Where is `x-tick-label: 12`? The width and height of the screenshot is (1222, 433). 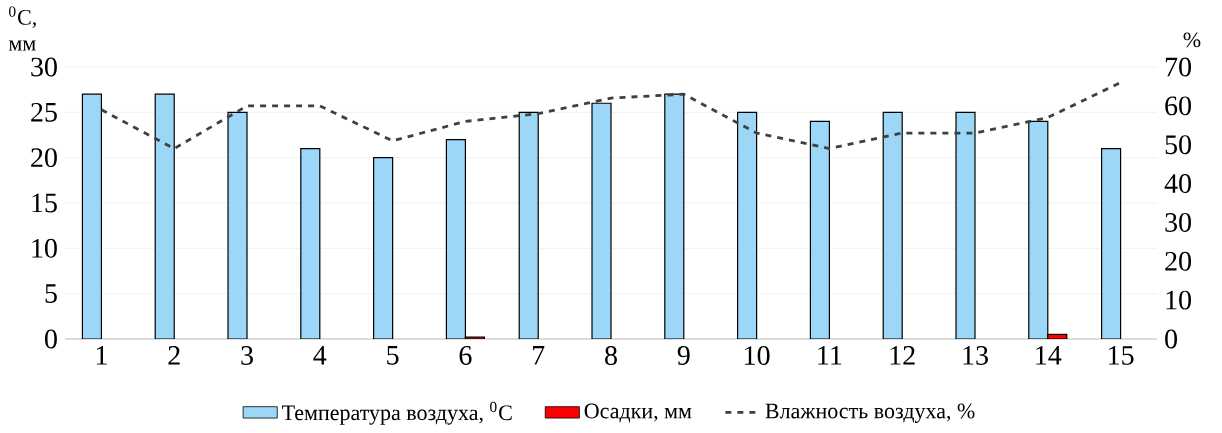 x-tick-label: 12 is located at coordinates (902, 355).